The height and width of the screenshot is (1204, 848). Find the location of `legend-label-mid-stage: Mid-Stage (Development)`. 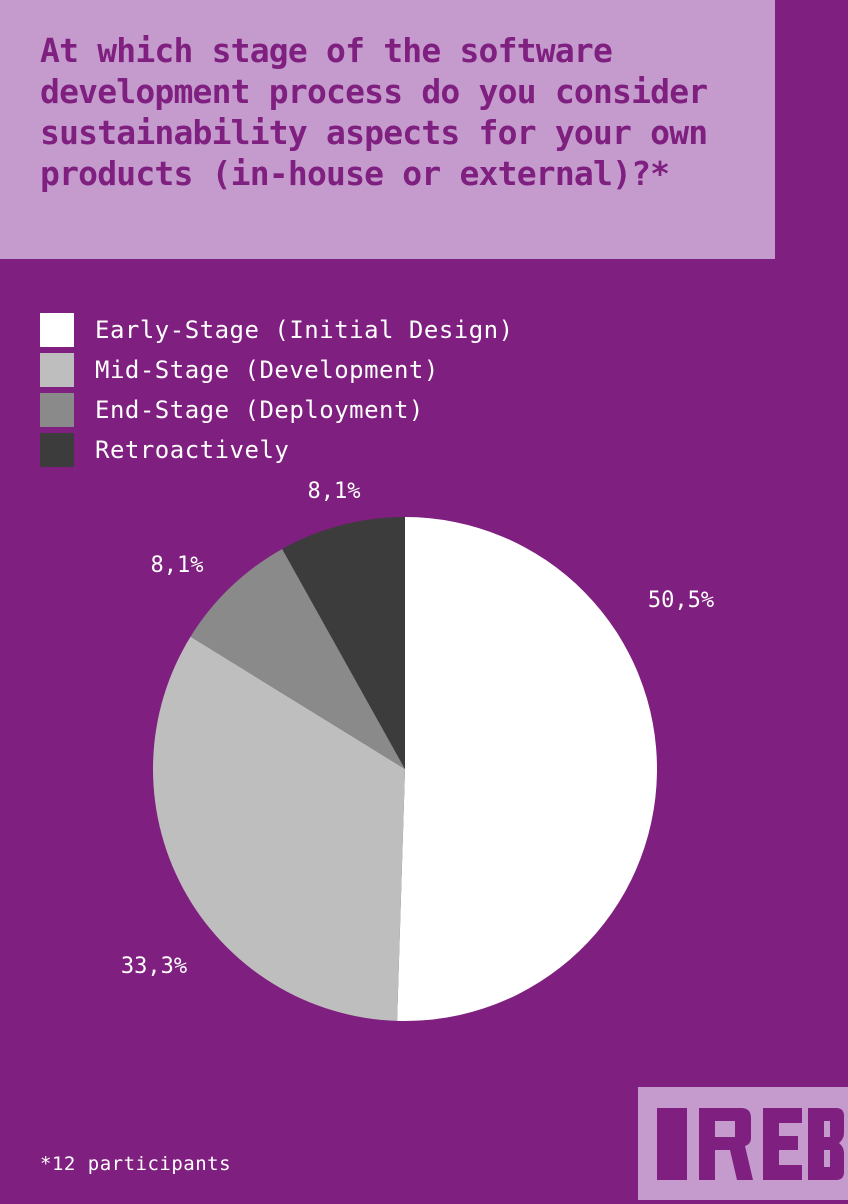

legend-label-mid-stage: Mid-Stage (Development) is located at coordinates (267, 370).